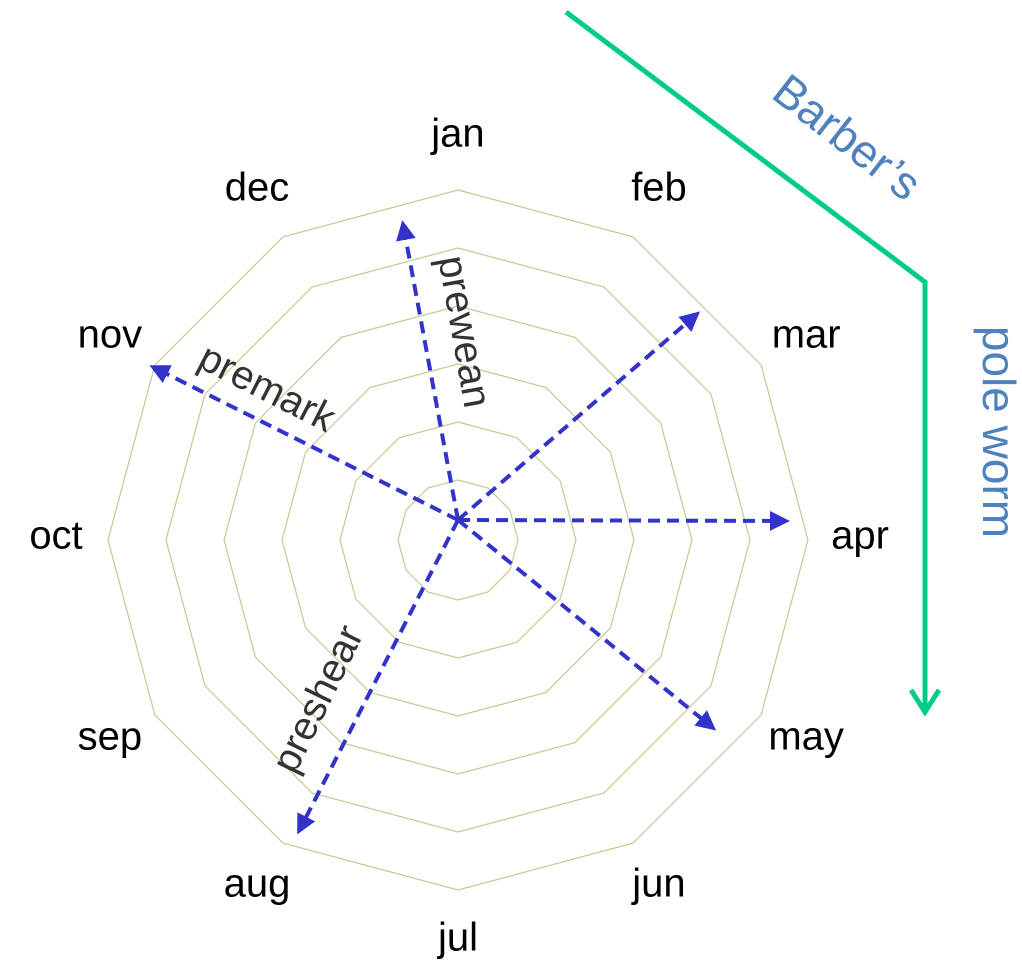 The width and height of the screenshot is (1022, 970). I want to click on month-label: jun, so click(658, 884).